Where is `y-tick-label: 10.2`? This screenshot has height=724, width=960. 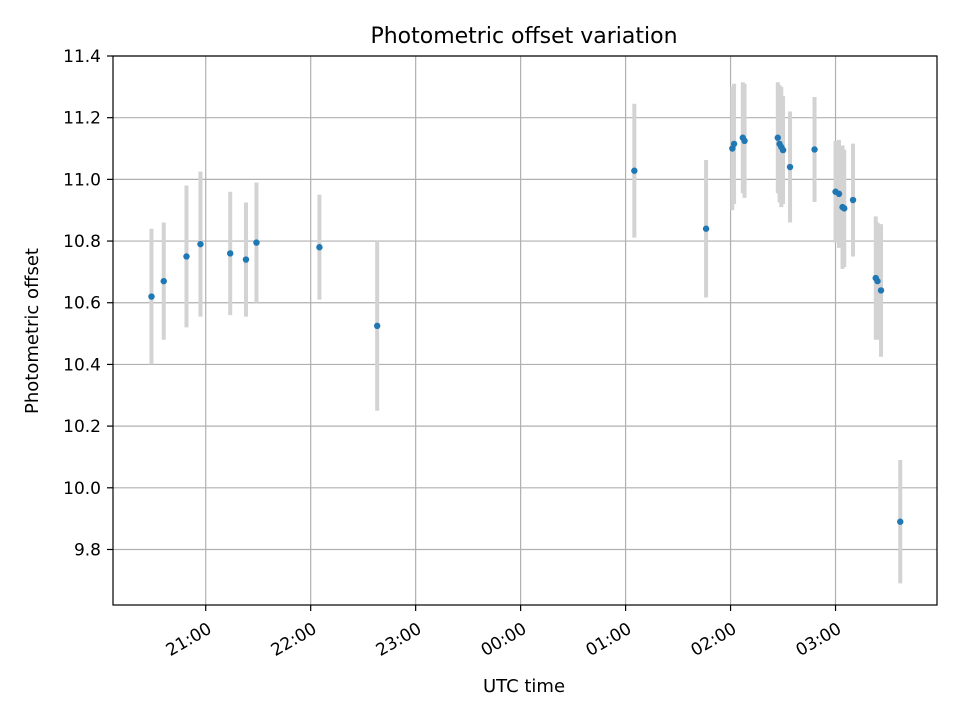
y-tick-label: 10.2 is located at coordinates (82, 427).